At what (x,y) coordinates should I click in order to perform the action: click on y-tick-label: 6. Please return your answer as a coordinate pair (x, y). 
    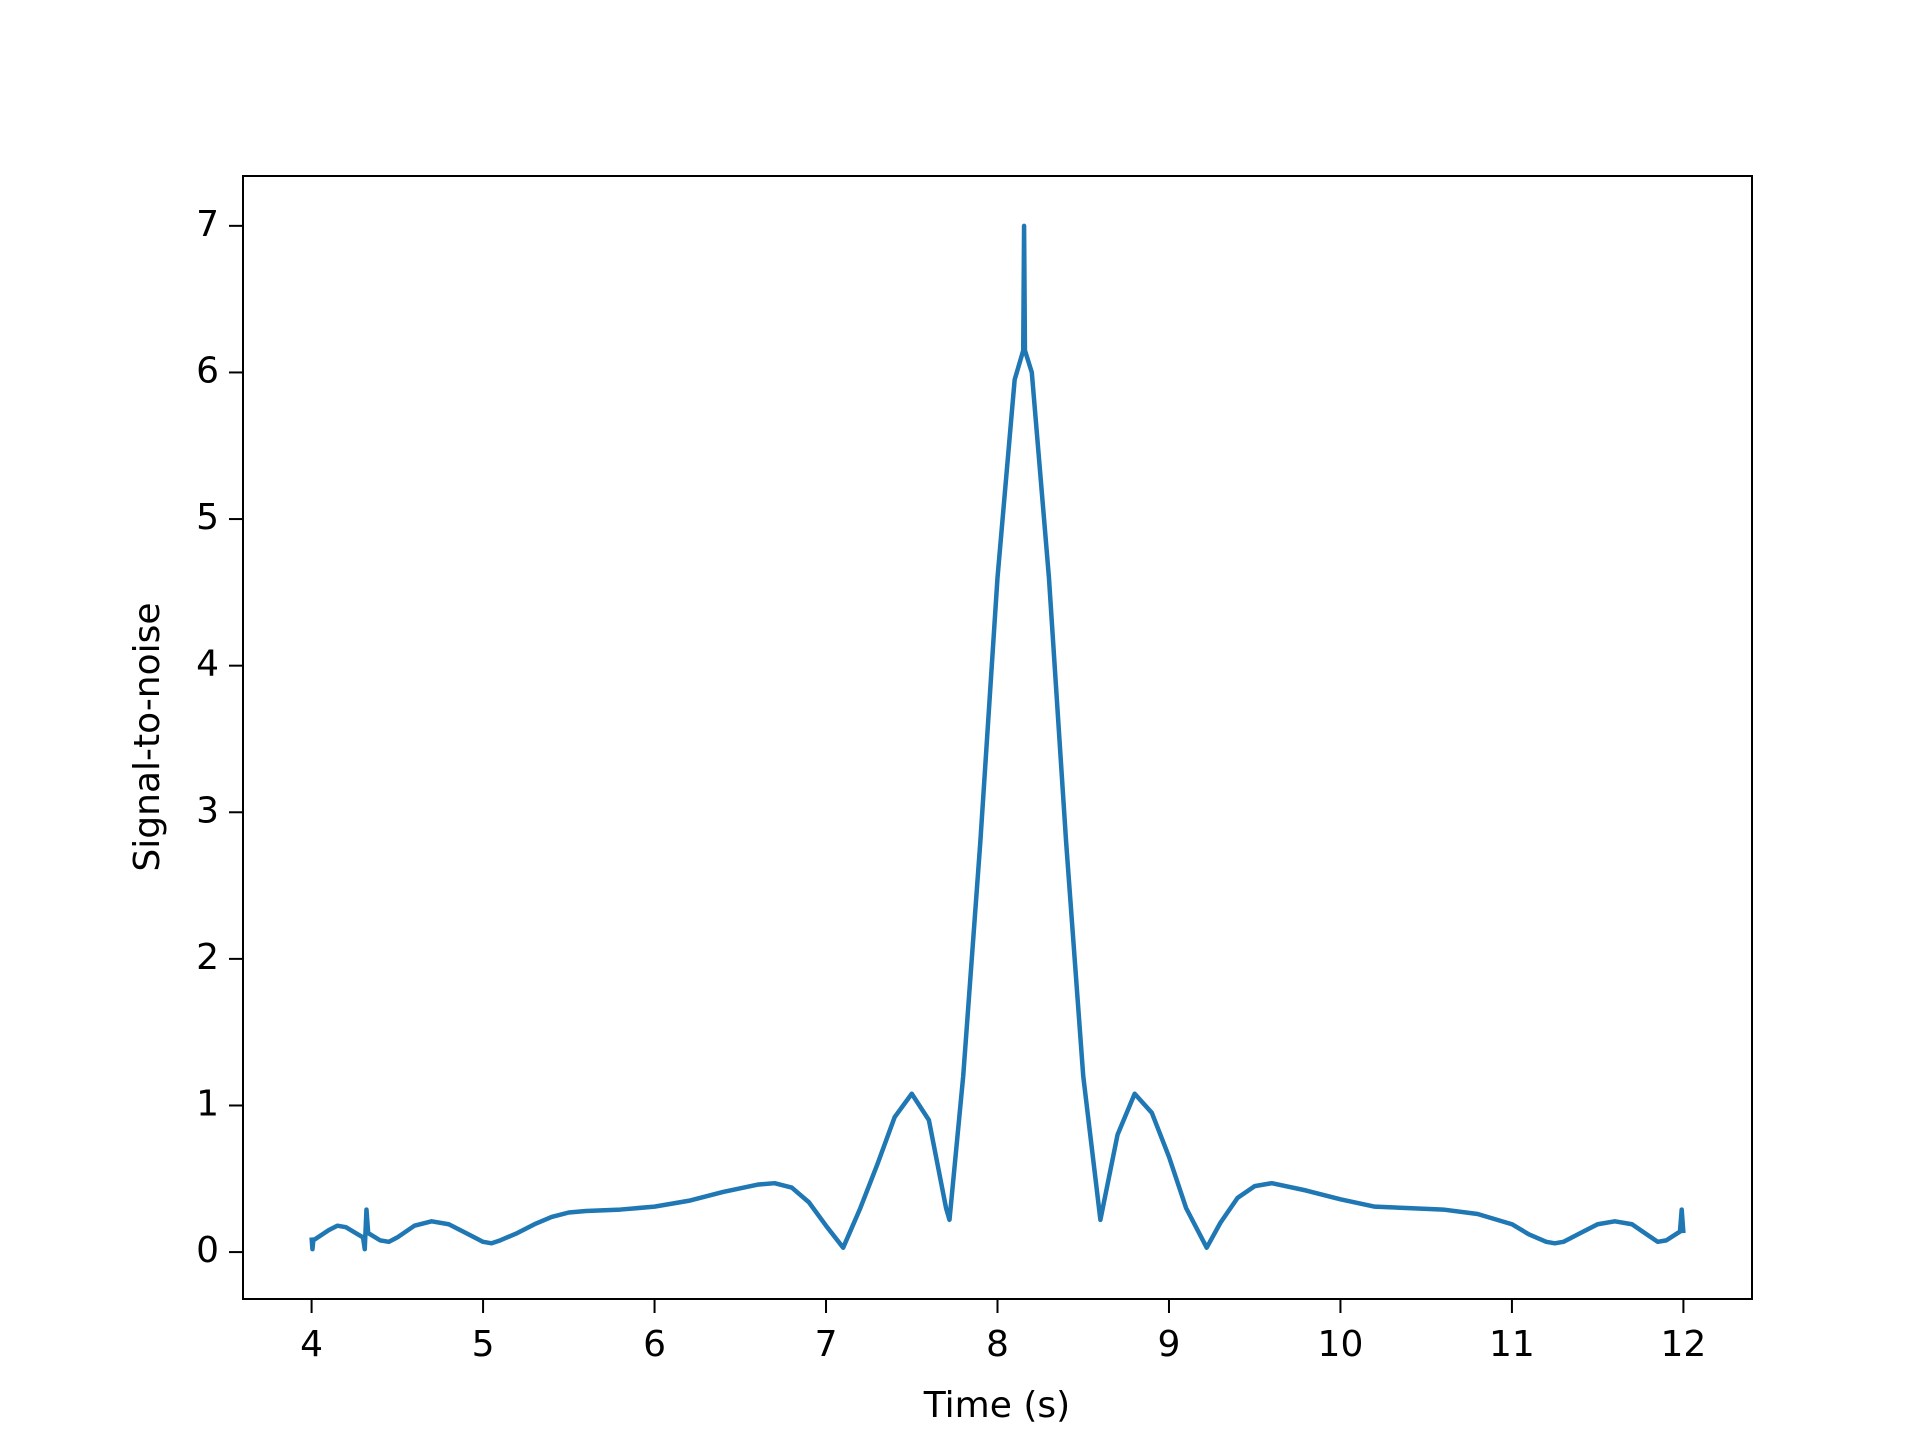
    Looking at the image, I should click on (207, 370).